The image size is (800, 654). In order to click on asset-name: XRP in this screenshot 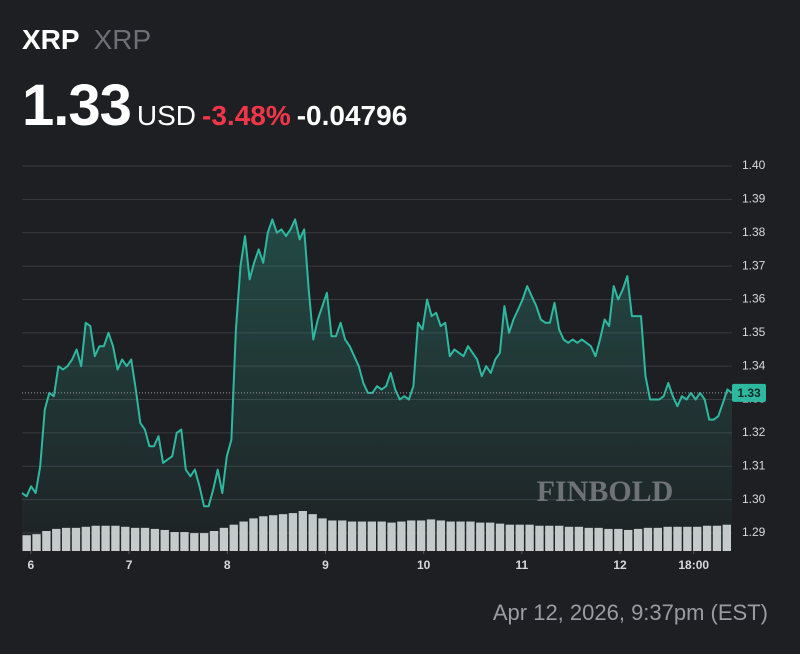, I will do `click(122, 39)`.